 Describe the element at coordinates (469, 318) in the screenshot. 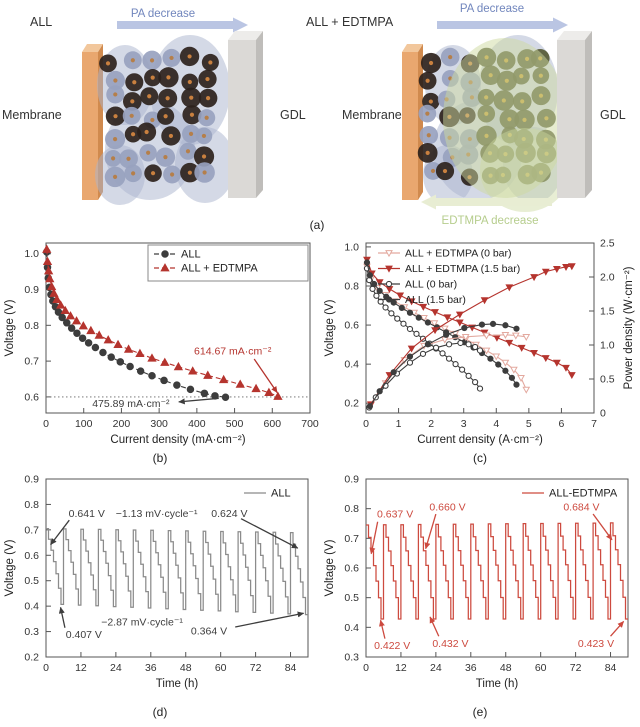

I see `series-1-all-edtmpa-1-5-bar-` at that location.